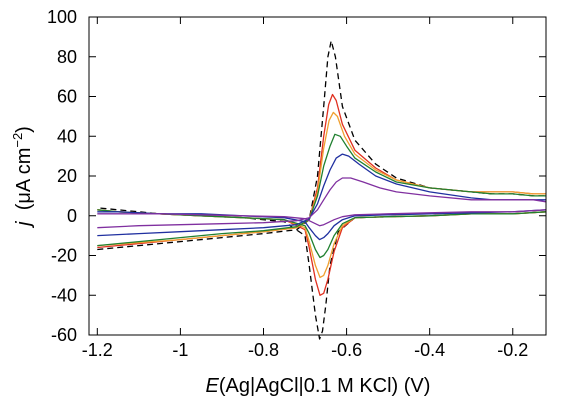  Describe the element at coordinates (263, 350) in the screenshot. I see `x-tick-label: -0.8` at that location.